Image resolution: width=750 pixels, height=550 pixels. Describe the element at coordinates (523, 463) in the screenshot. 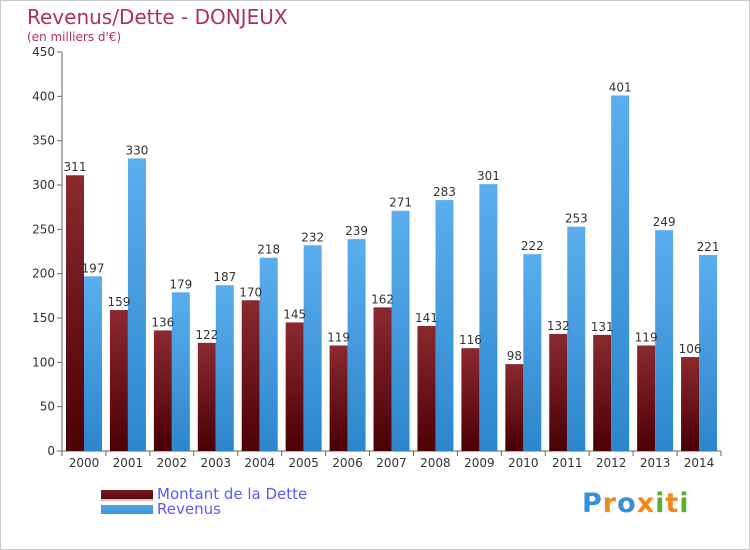

I see `x-tick-label: 2010` at that location.